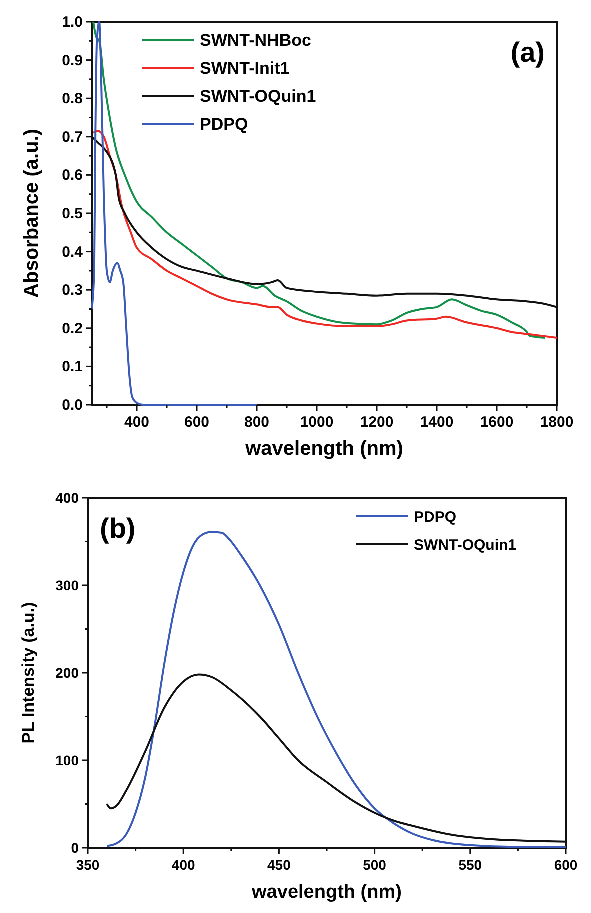  What do you see at coordinates (375, 865) in the screenshot?
I see `x-tick-label: 500` at bounding box center [375, 865].